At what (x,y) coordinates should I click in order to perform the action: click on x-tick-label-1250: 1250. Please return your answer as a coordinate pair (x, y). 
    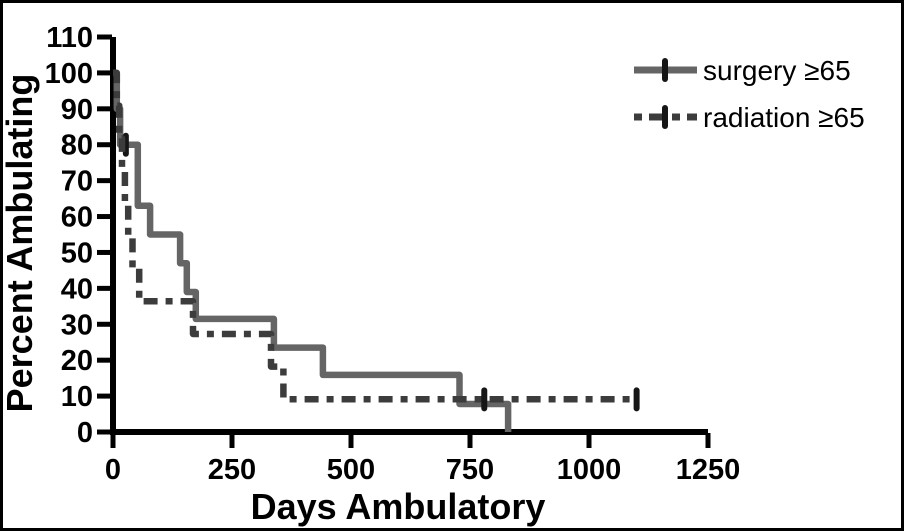
    Looking at the image, I should click on (708, 470).